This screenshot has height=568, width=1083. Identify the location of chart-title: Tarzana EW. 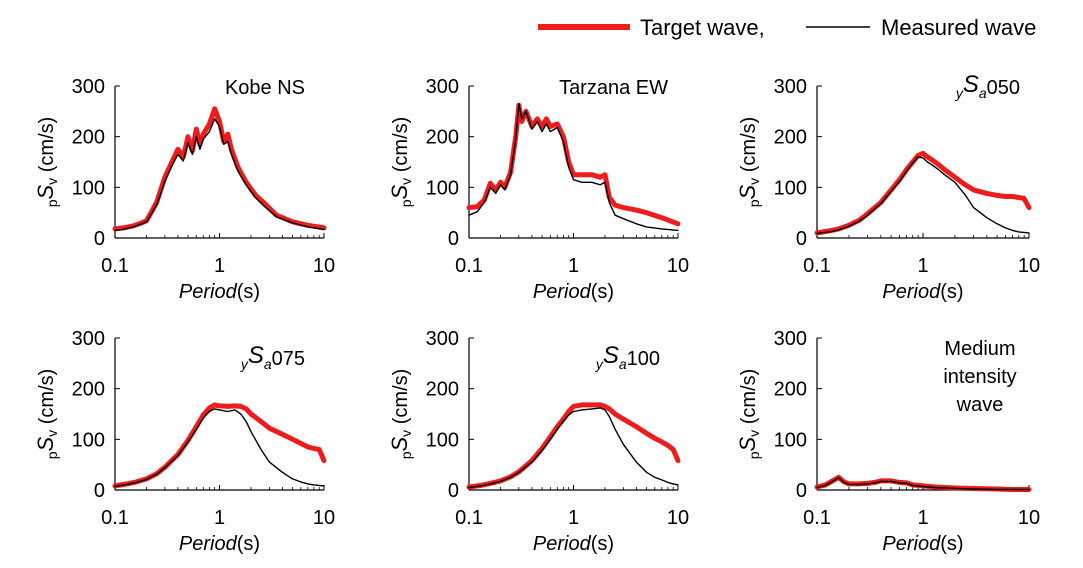
(613, 88).